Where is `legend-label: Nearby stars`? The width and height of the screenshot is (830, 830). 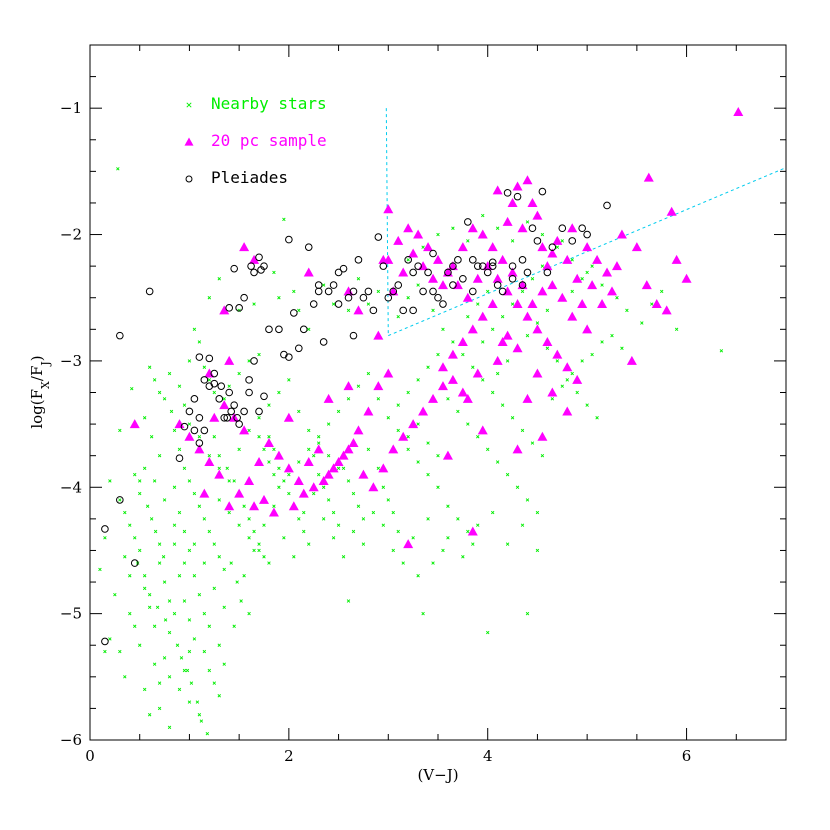
legend-label: Nearby stars is located at coordinates (269, 103).